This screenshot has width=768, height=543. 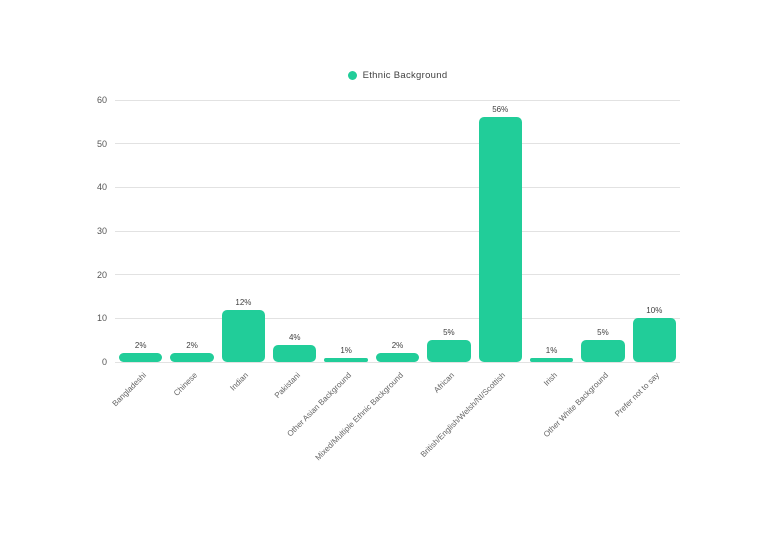 I want to click on legend-item-ethnic-background: Ethnic Background, so click(x=397, y=75).